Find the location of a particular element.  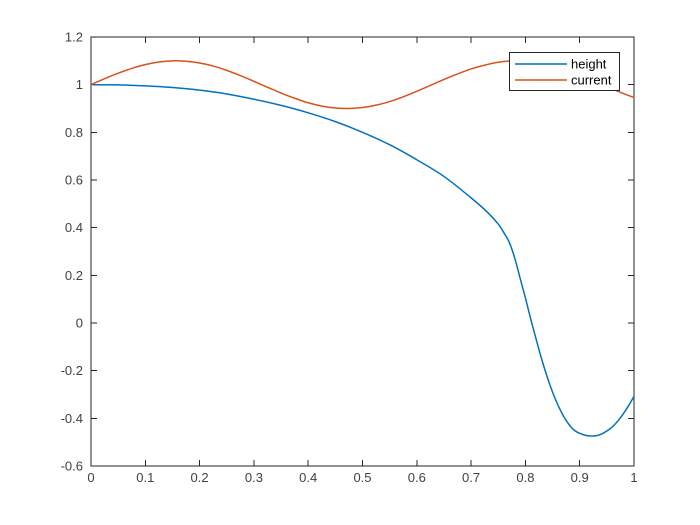

legend-label-height: height is located at coordinates (589, 64).